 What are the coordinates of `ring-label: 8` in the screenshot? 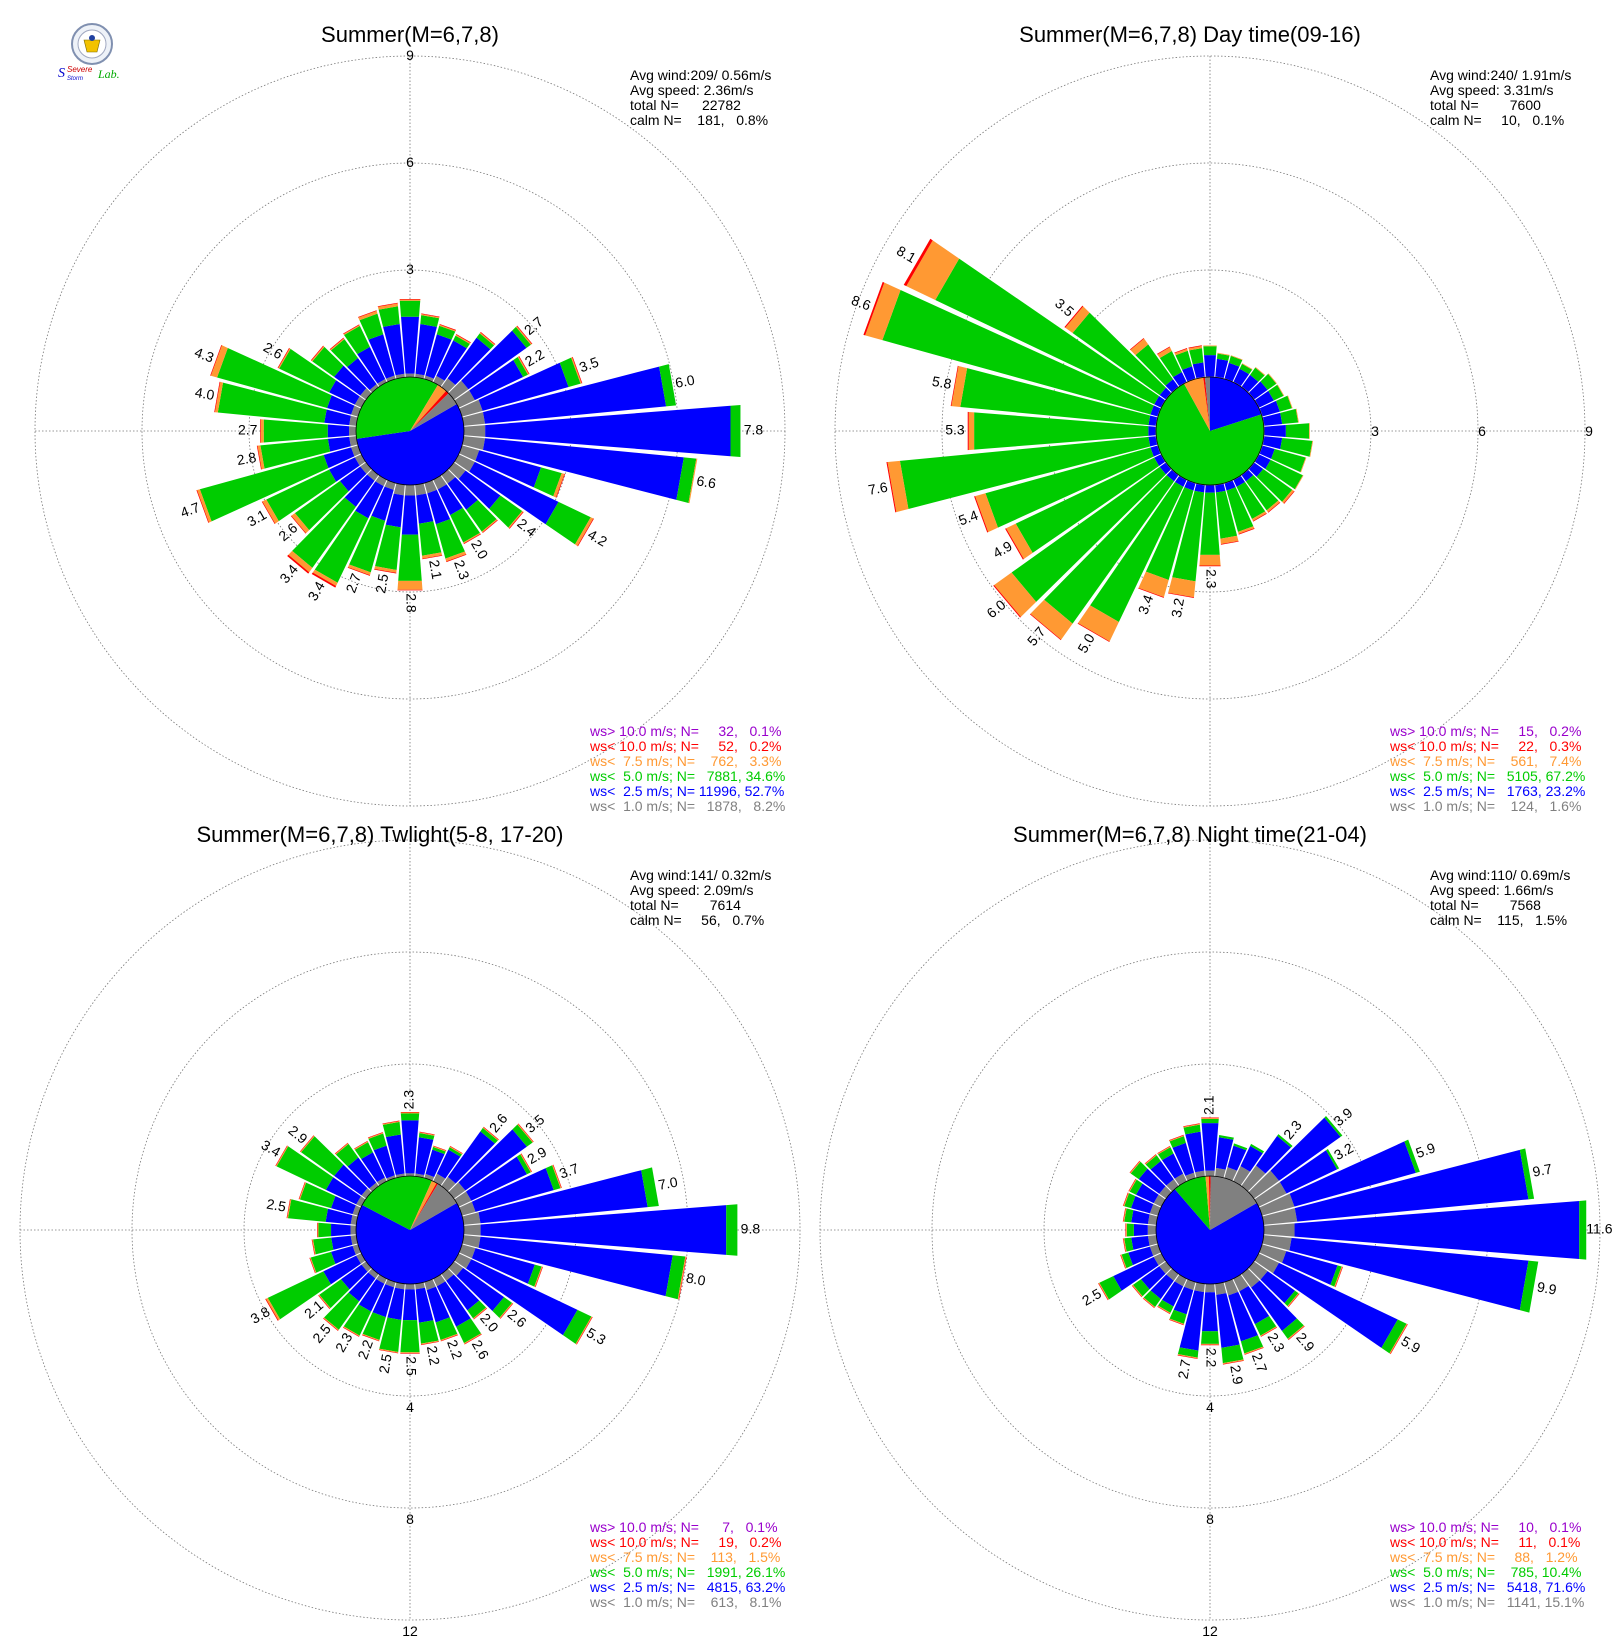 It's located at (410, 1519).